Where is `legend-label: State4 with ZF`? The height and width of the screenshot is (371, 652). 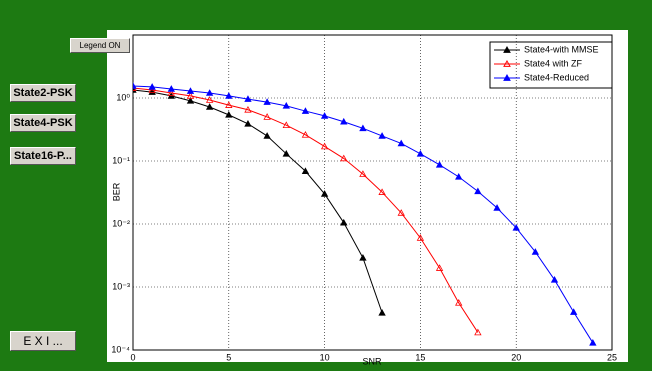
legend-label: State4 with ZF is located at coordinates (553, 63).